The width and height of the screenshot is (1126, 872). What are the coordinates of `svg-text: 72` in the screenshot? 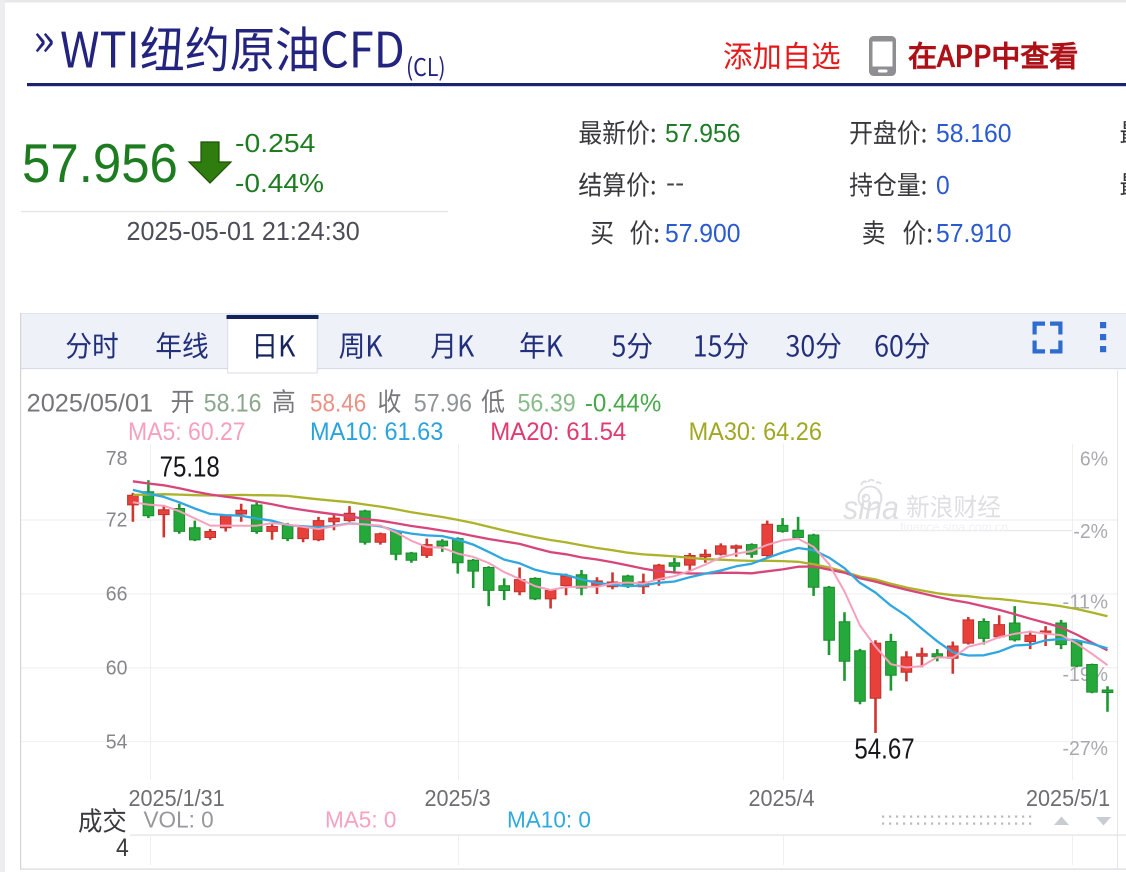 It's located at (117, 520).